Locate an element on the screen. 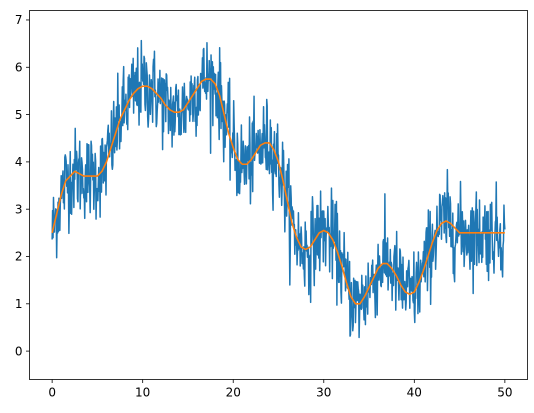  x-axis: 0 10 20 30 40 50 is located at coordinates (280, 389).